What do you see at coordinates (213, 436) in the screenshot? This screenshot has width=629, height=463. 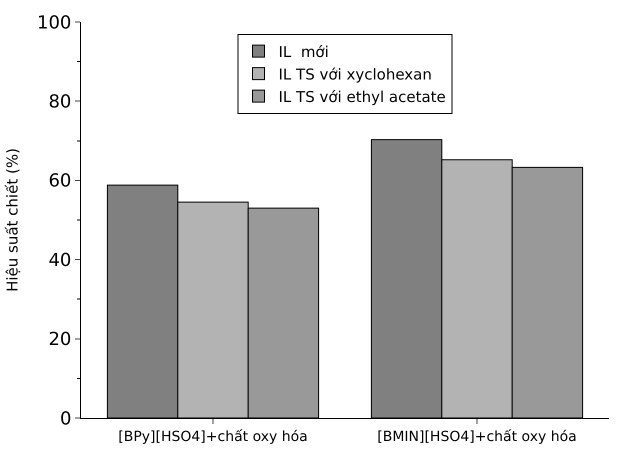 I see `x-tick-label: [BPy][HSO4]+chất oxy hóa` at bounding box center [213, 436].